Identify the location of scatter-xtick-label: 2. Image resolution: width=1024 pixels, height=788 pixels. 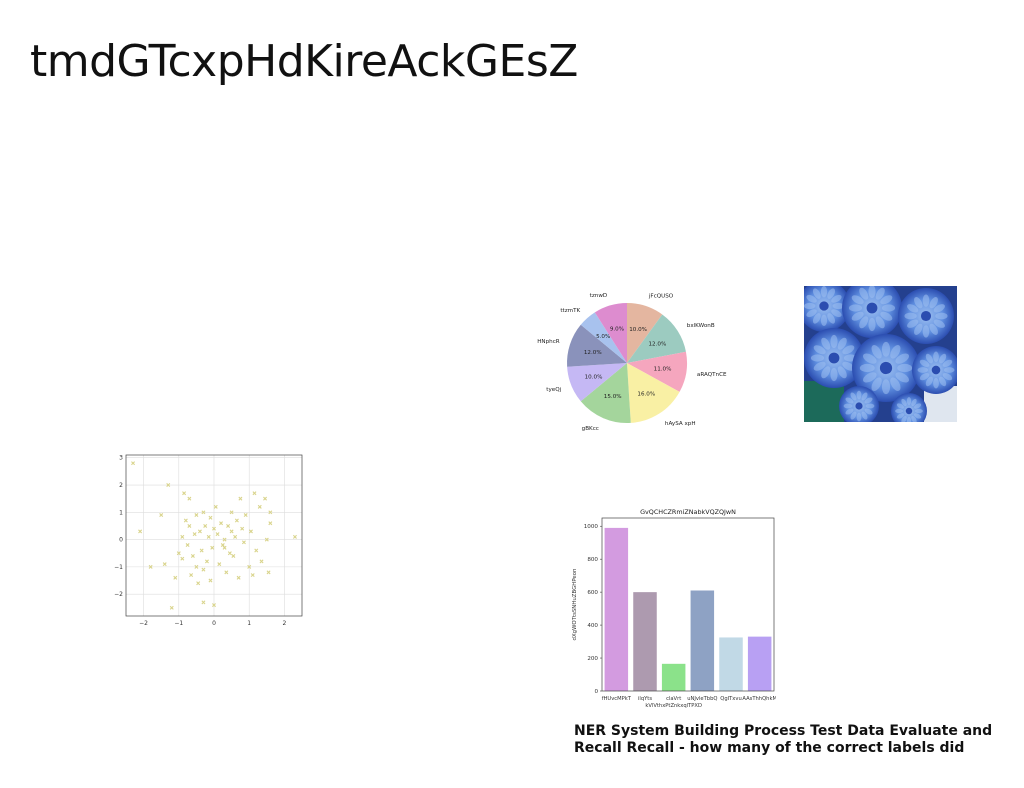
(284, 623).